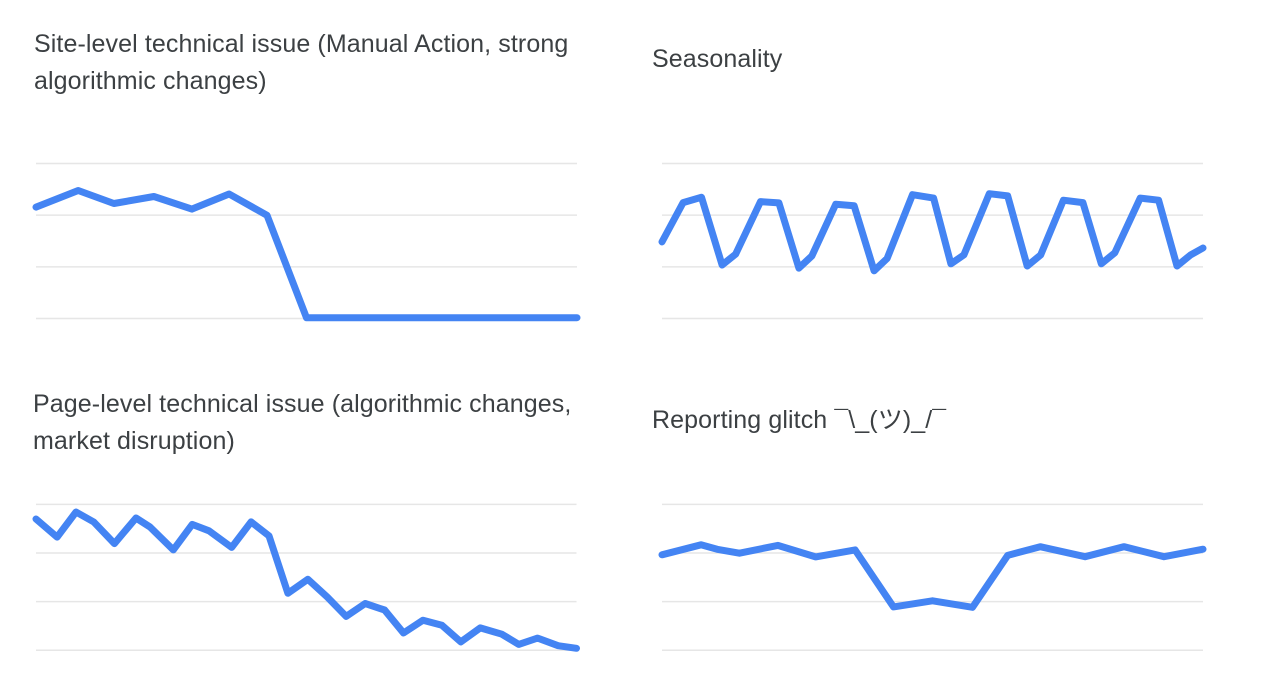 The height and width of the screenshot is (686, 1280). Describe the element at coordinates (134, 441) in the screenshot. I see `chart-title-line: market disruption)` at that location.